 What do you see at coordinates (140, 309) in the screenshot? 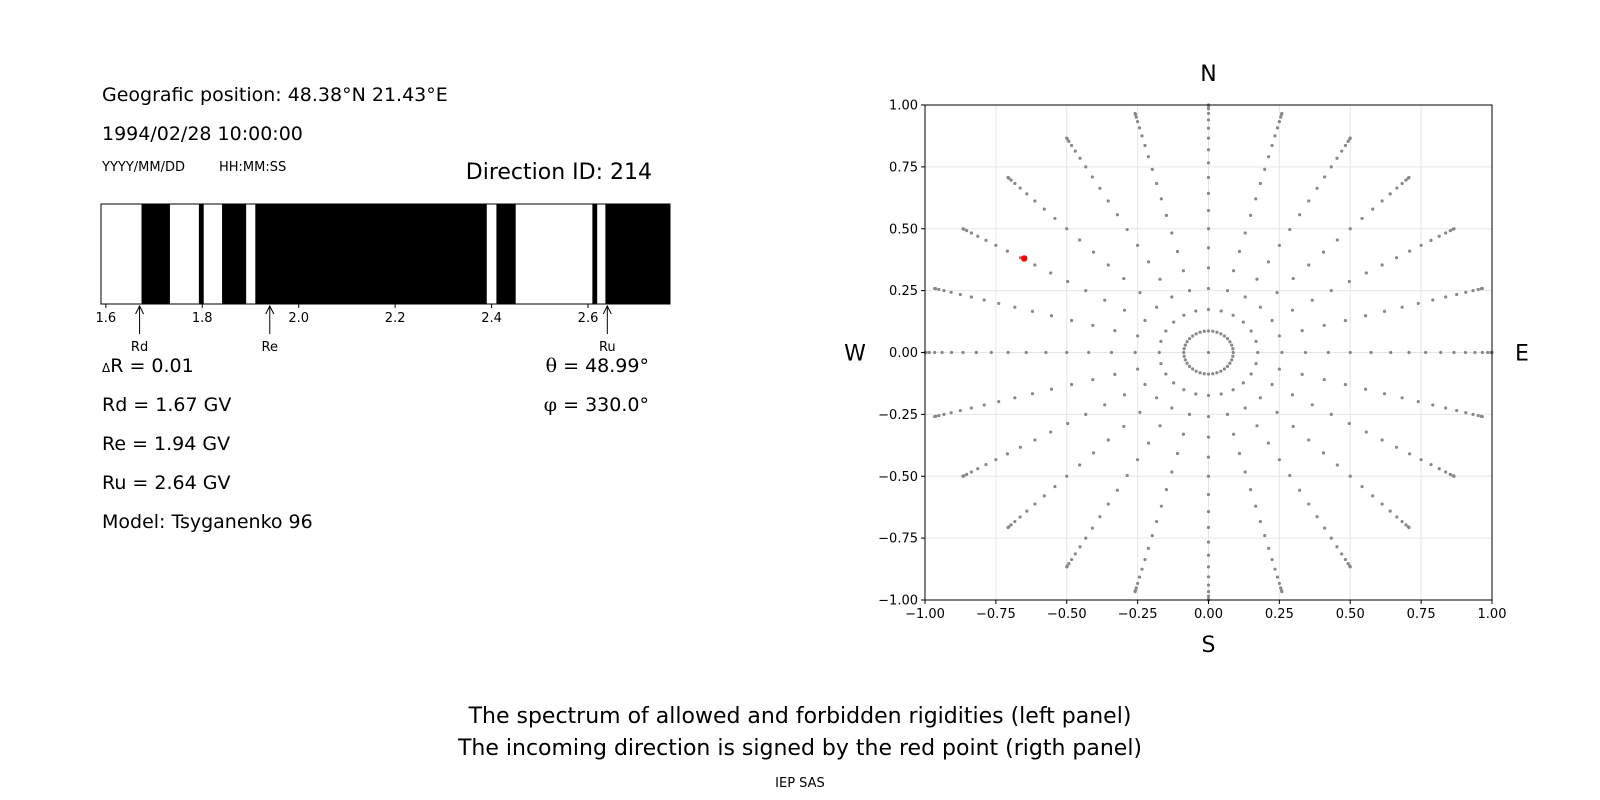
I see `marker-arrowhead-rd` at bounding box center [140, 309].